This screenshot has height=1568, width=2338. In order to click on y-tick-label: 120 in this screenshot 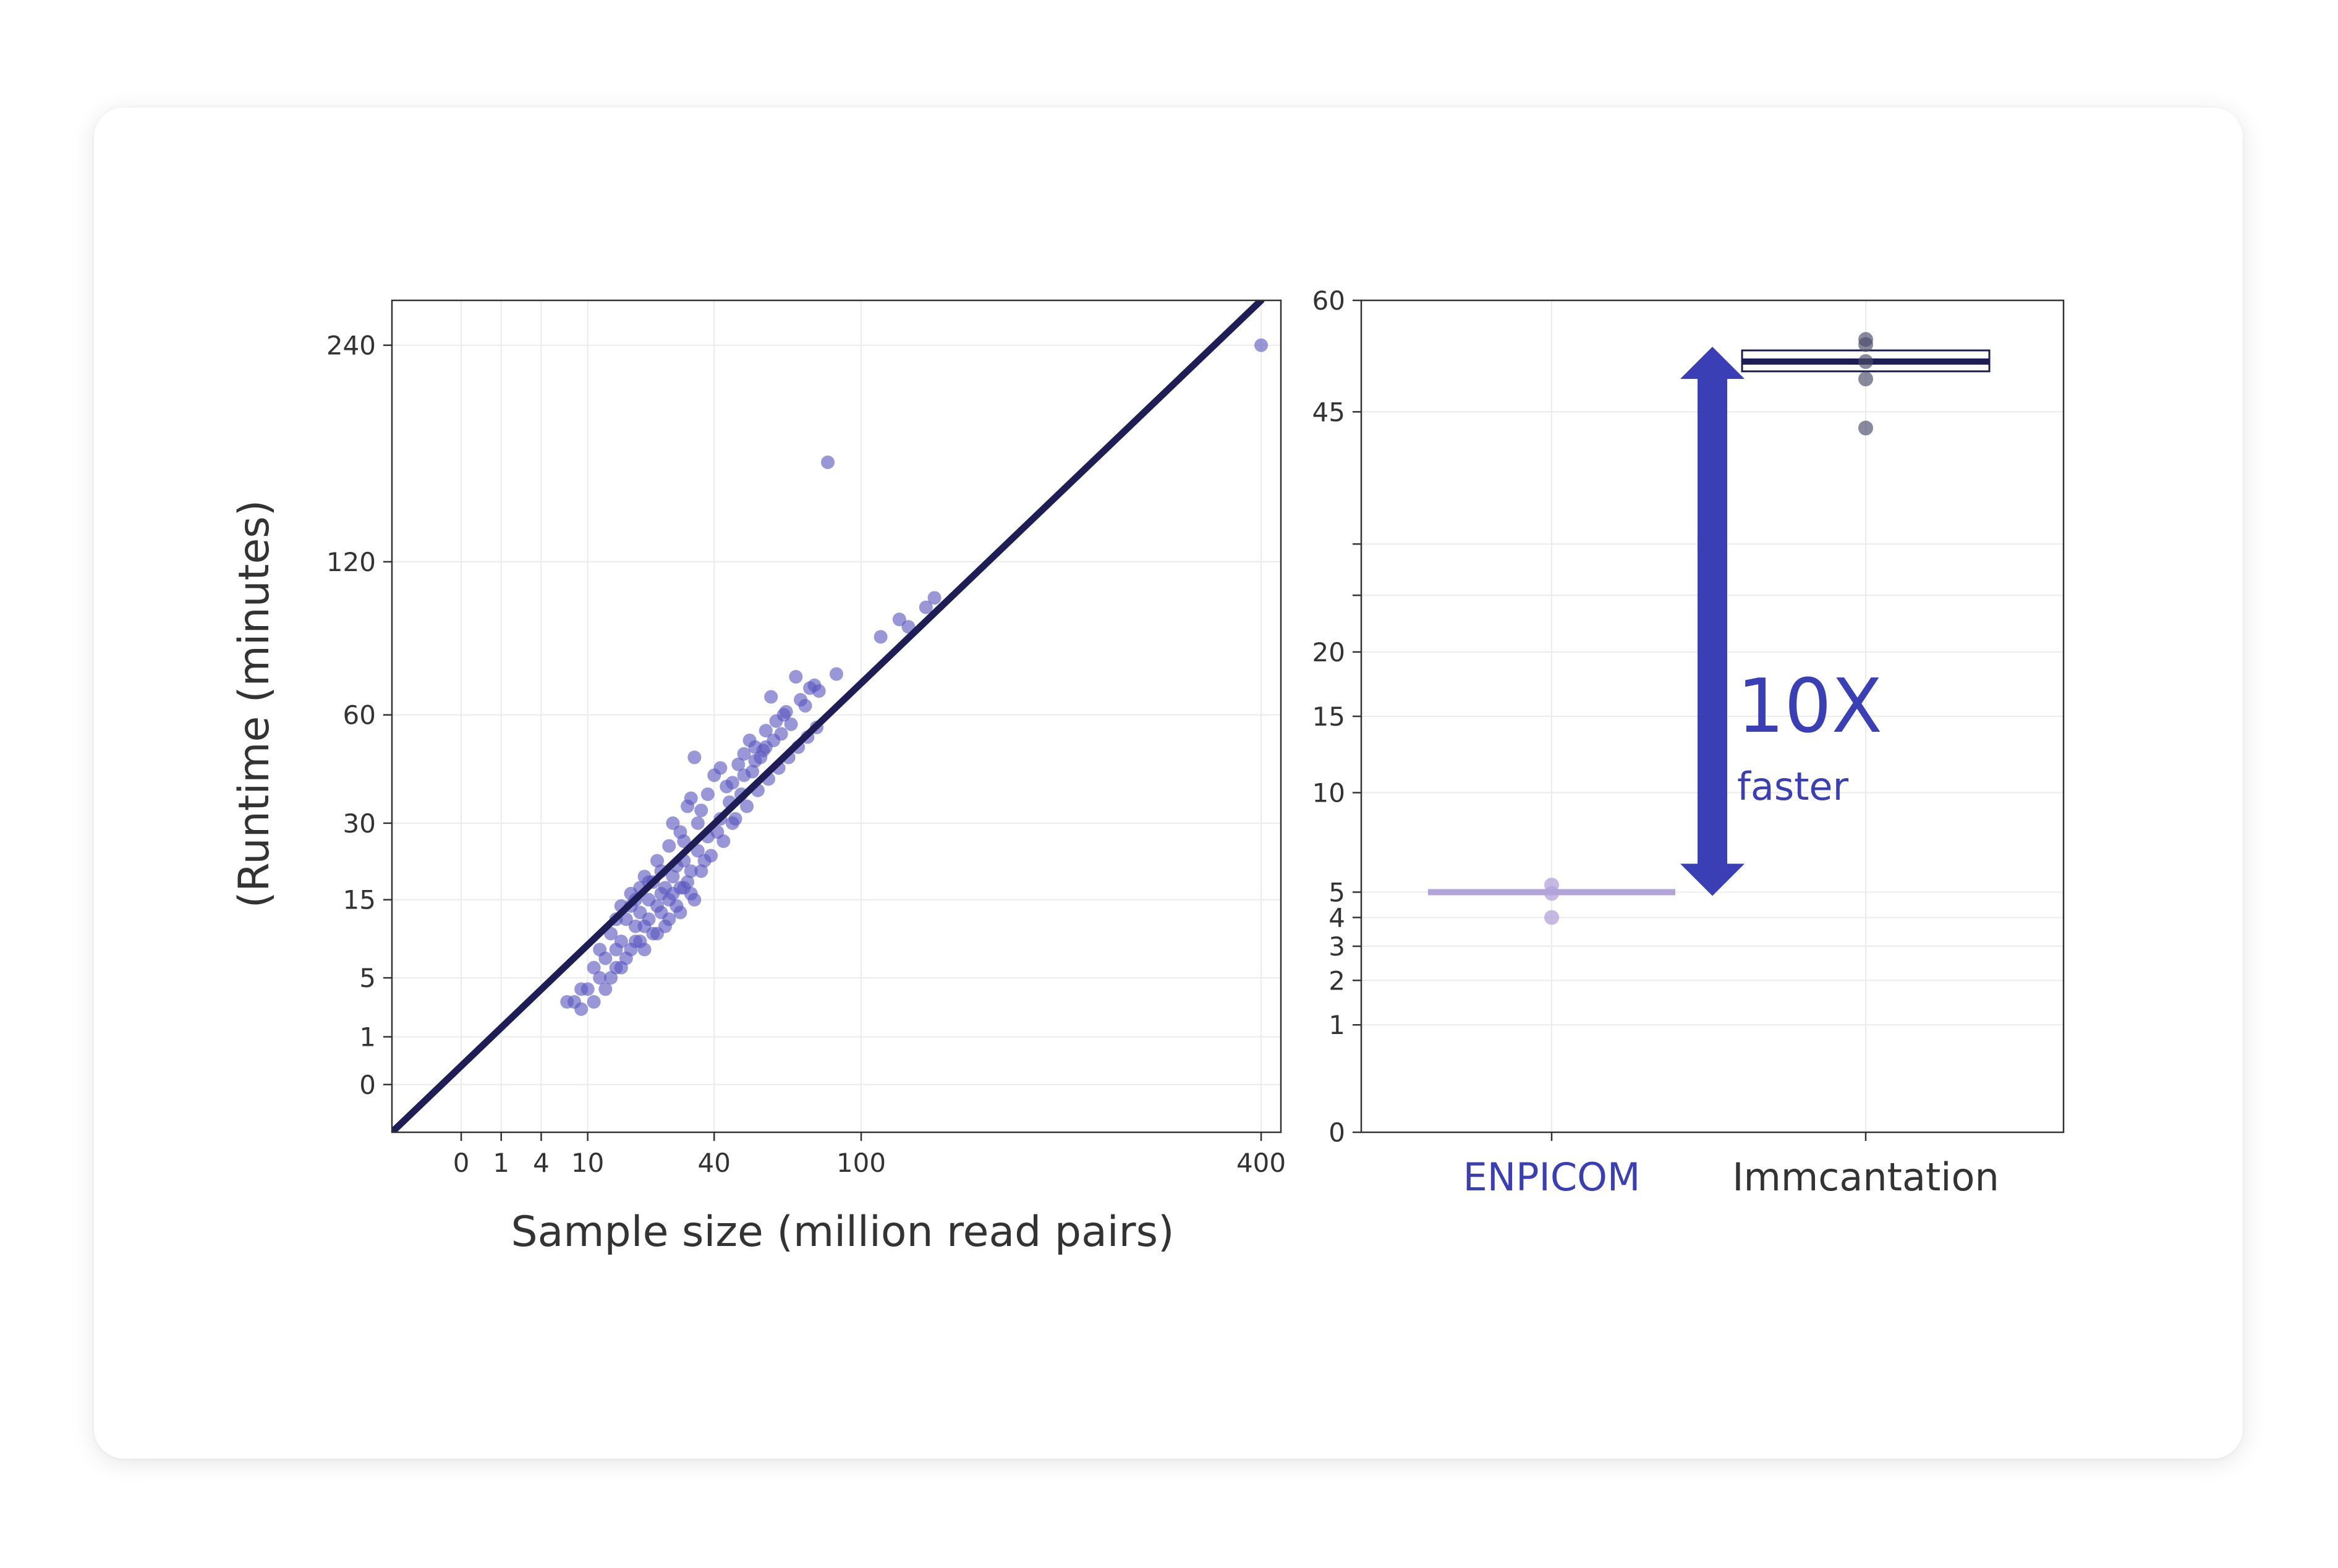, I will do `click(351, 562)`.